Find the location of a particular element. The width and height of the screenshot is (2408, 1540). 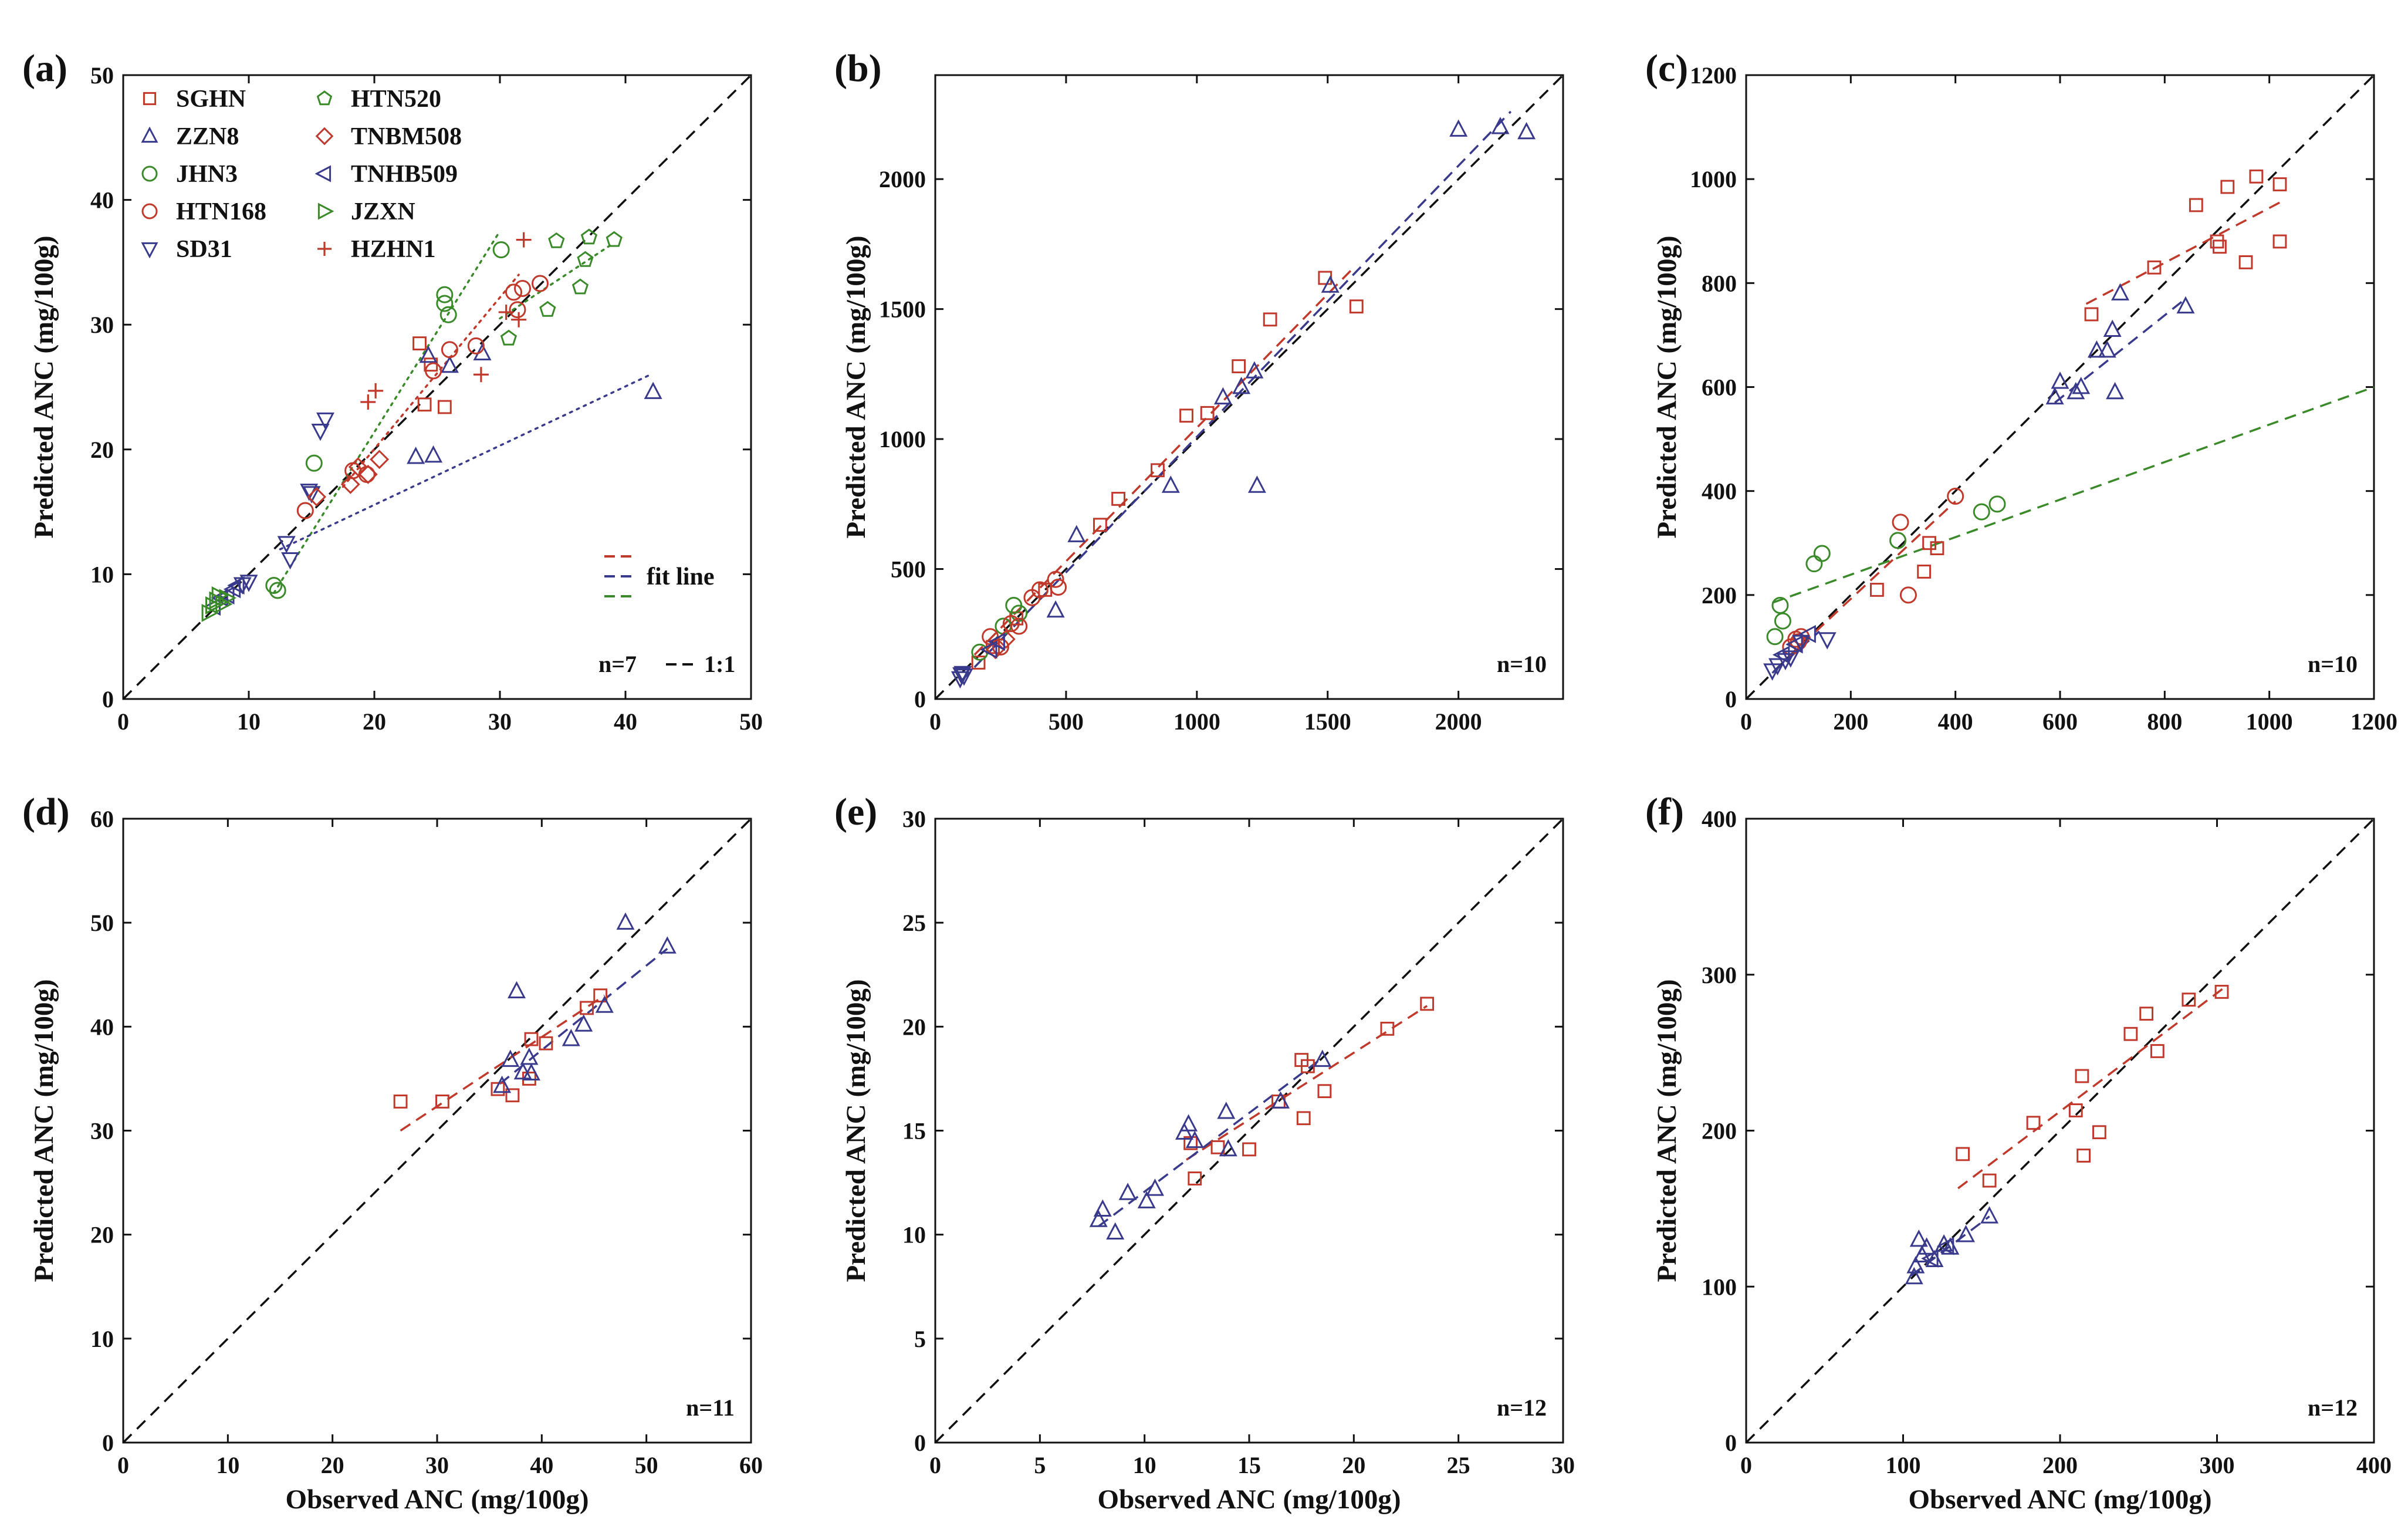

x-tick-label: 800 is located at coordinates (2164, 721).